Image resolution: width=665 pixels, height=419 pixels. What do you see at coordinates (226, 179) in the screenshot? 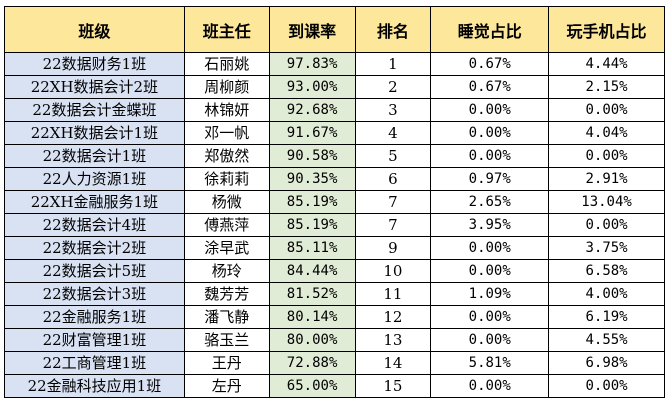
I see `cell-head-teacher: 徐莉莉` at bounding box center [226, 179].